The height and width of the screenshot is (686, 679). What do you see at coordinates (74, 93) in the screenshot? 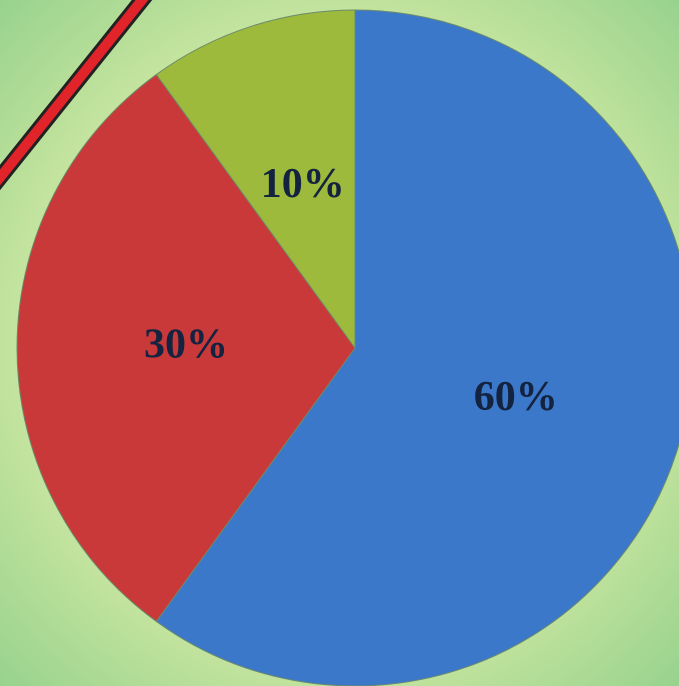
I see `decor-line` at bounding box center [74, 93].